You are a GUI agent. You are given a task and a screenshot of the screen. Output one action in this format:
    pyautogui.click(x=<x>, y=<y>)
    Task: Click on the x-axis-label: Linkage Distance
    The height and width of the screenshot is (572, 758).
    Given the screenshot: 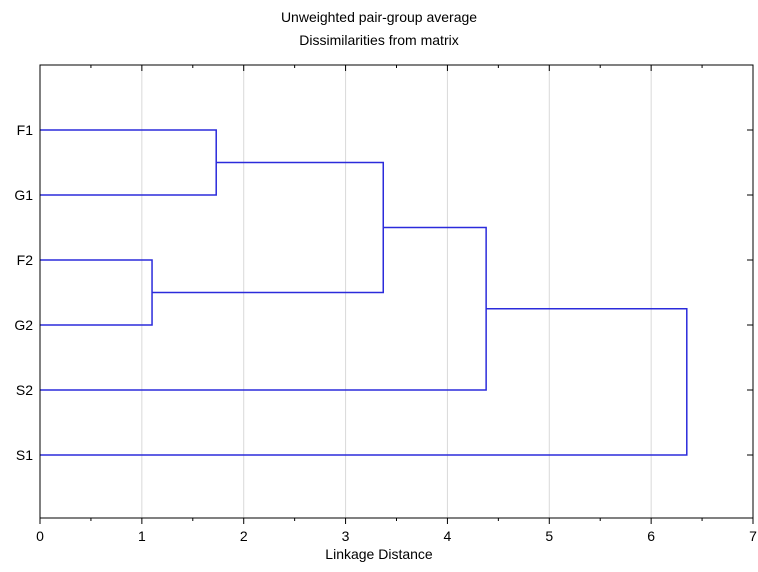 What is the action you would take?
    pyautogui.click(x=379, y=554)
    